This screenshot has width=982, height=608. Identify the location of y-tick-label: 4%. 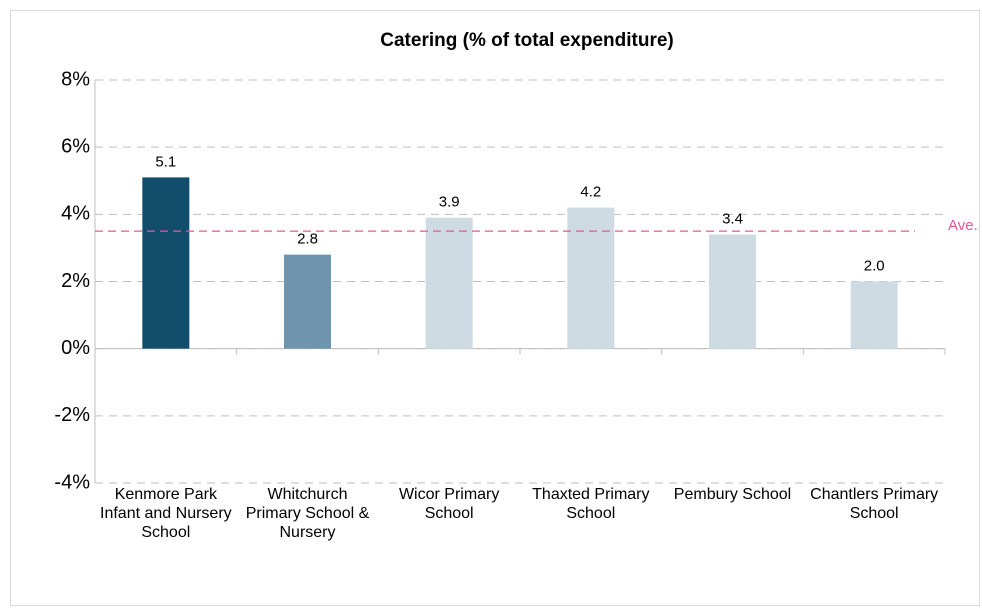
(75, 214).